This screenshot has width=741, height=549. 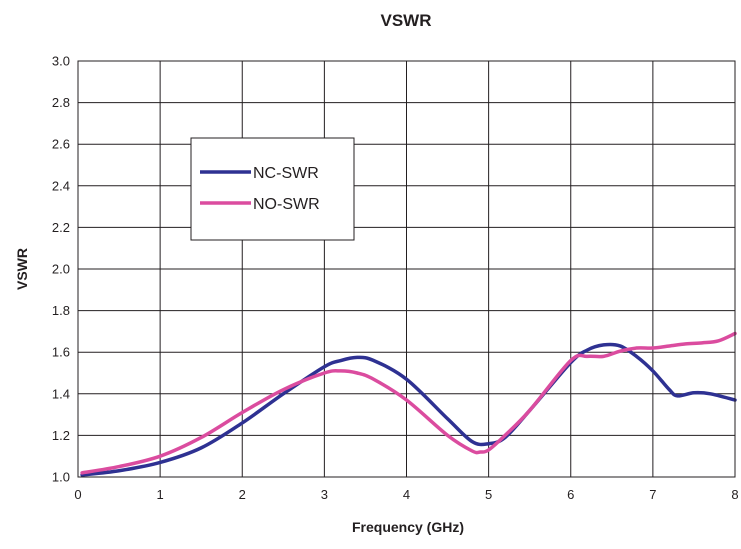 What do you see at coordinates (160, 494) in the screenshot?
I see `x-tick-label: 1` at bounding box center [160, 494].